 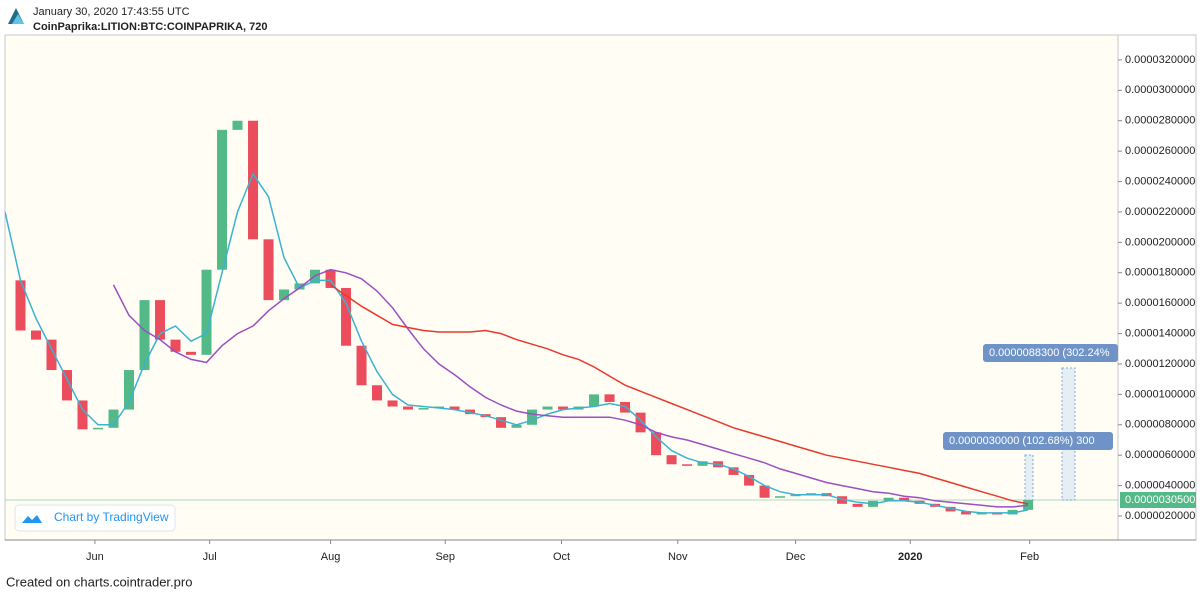 I want to click on y-tick-label: 0.0000200000, so click(x=1160, y=242).